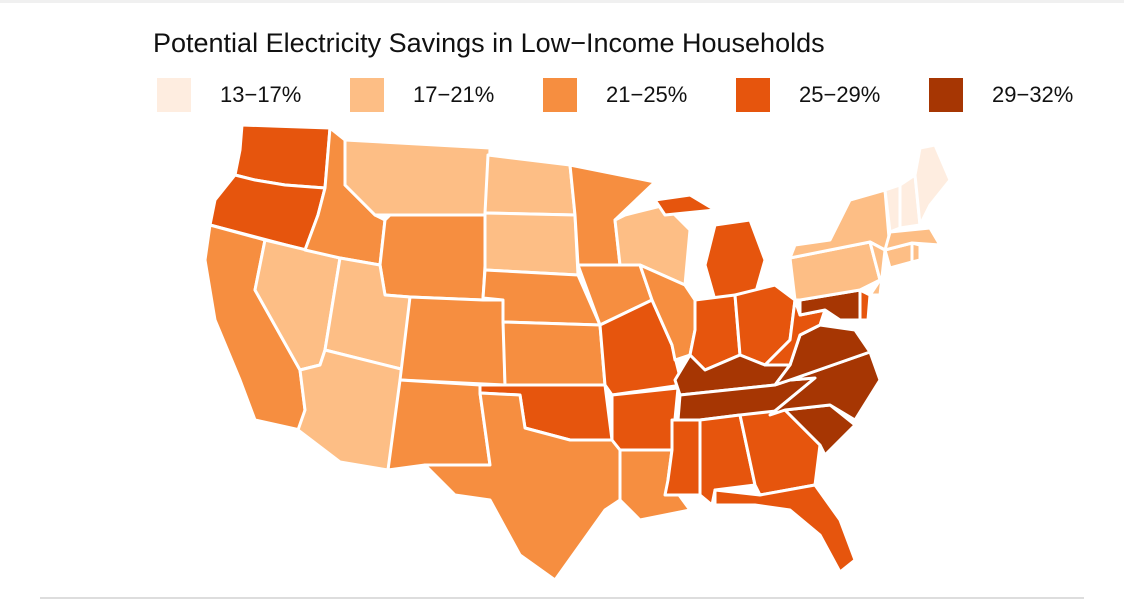 The image size is (1124, 600). I want to click on state-mt, so click(417, 177).